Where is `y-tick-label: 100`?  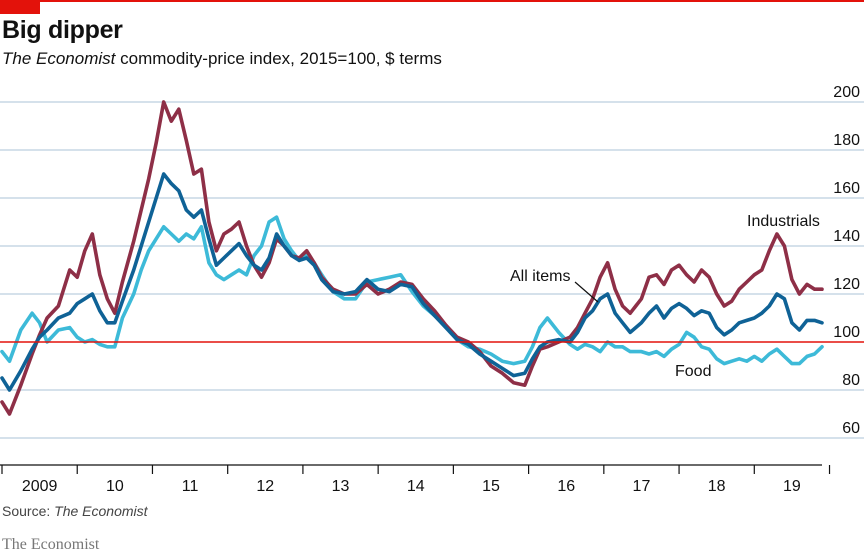
y-tick-label: 100 is located at coordinates (846, 332).